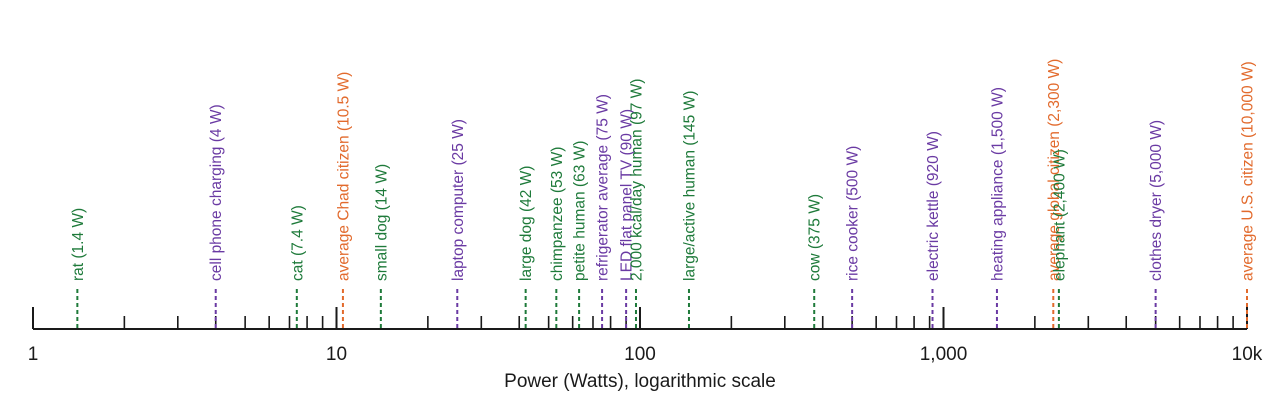 This screenshot has height=414, width=1279. I want to click on point-label: average Chad citizen (10.5 W), so click(343, 176).